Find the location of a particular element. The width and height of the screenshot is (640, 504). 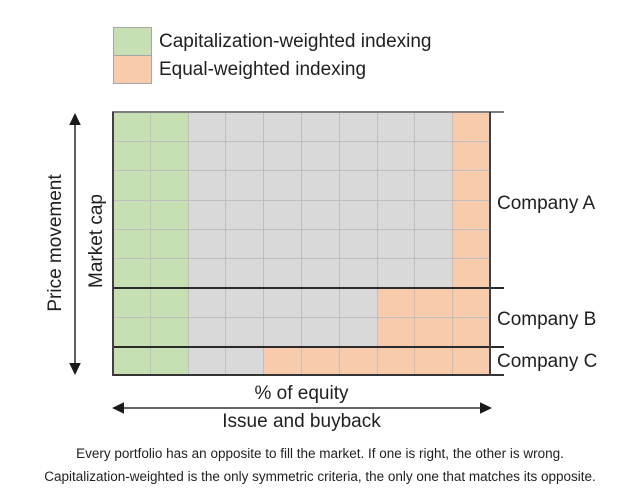

legend-swatch-cap-weighted is located at coordinates (132, 41).